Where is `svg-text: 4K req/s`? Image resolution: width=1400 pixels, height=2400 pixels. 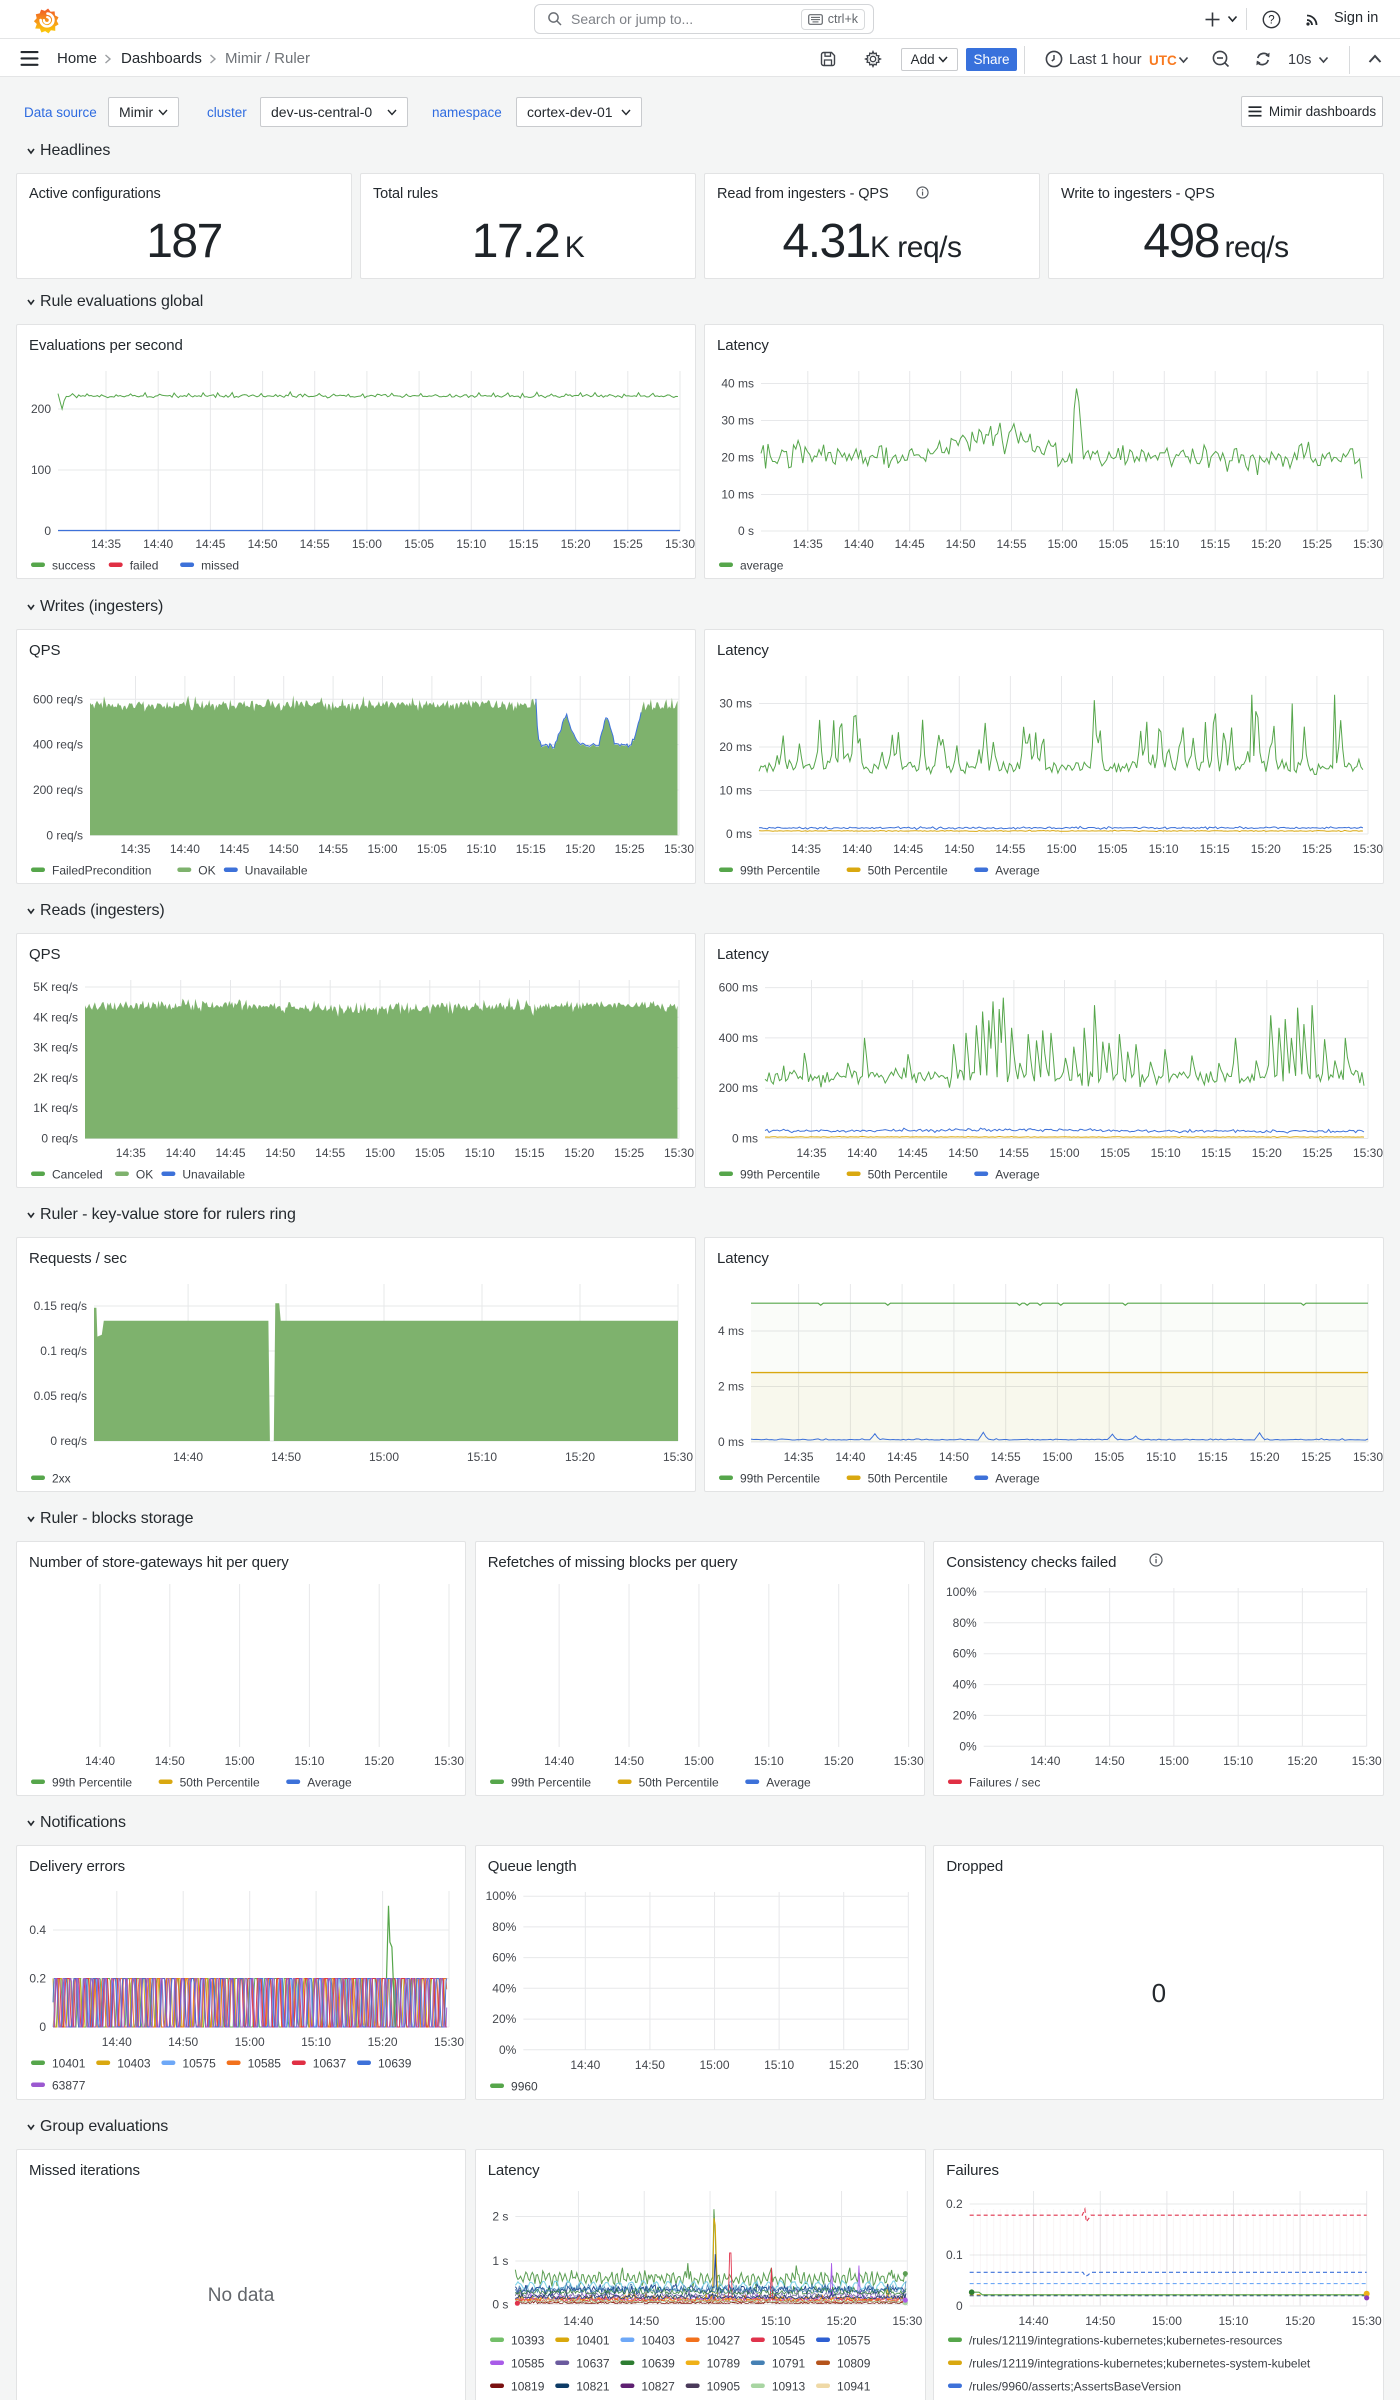
svg-text: 4K req/s is located at coordinates (55, 1017).